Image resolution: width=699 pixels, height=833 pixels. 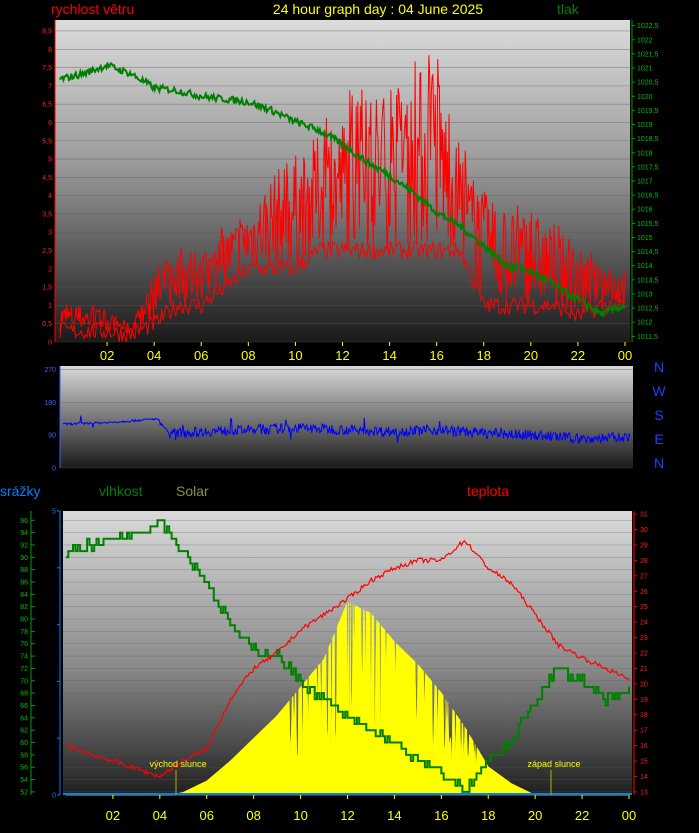 I want to click on wind-axis-tick-label: 7, so click(x=50, y=86).